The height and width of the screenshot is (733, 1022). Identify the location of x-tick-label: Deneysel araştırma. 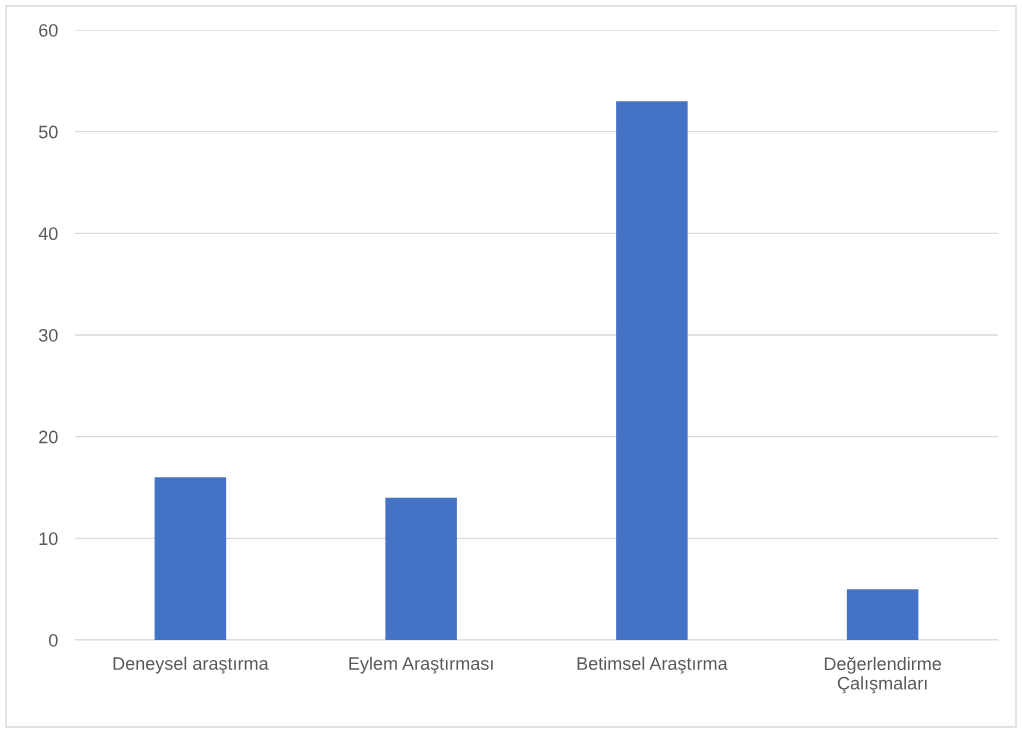
(191, 665).